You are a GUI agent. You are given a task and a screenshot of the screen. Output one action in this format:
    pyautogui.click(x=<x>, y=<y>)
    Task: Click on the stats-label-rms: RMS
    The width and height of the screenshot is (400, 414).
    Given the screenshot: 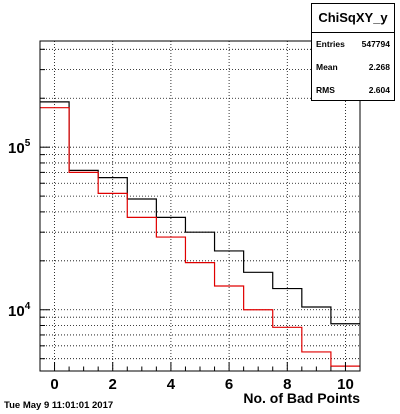 What is the action you would take?
    pyautogui.click(x=325, y=90)
    